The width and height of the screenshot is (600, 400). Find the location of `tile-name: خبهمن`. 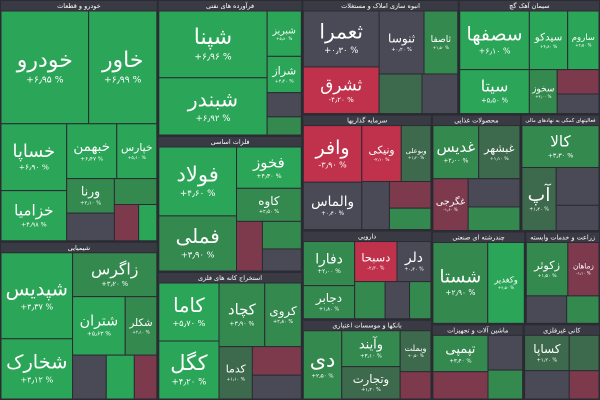

tile-name: خبهمن is located at coordinates (91, 147).